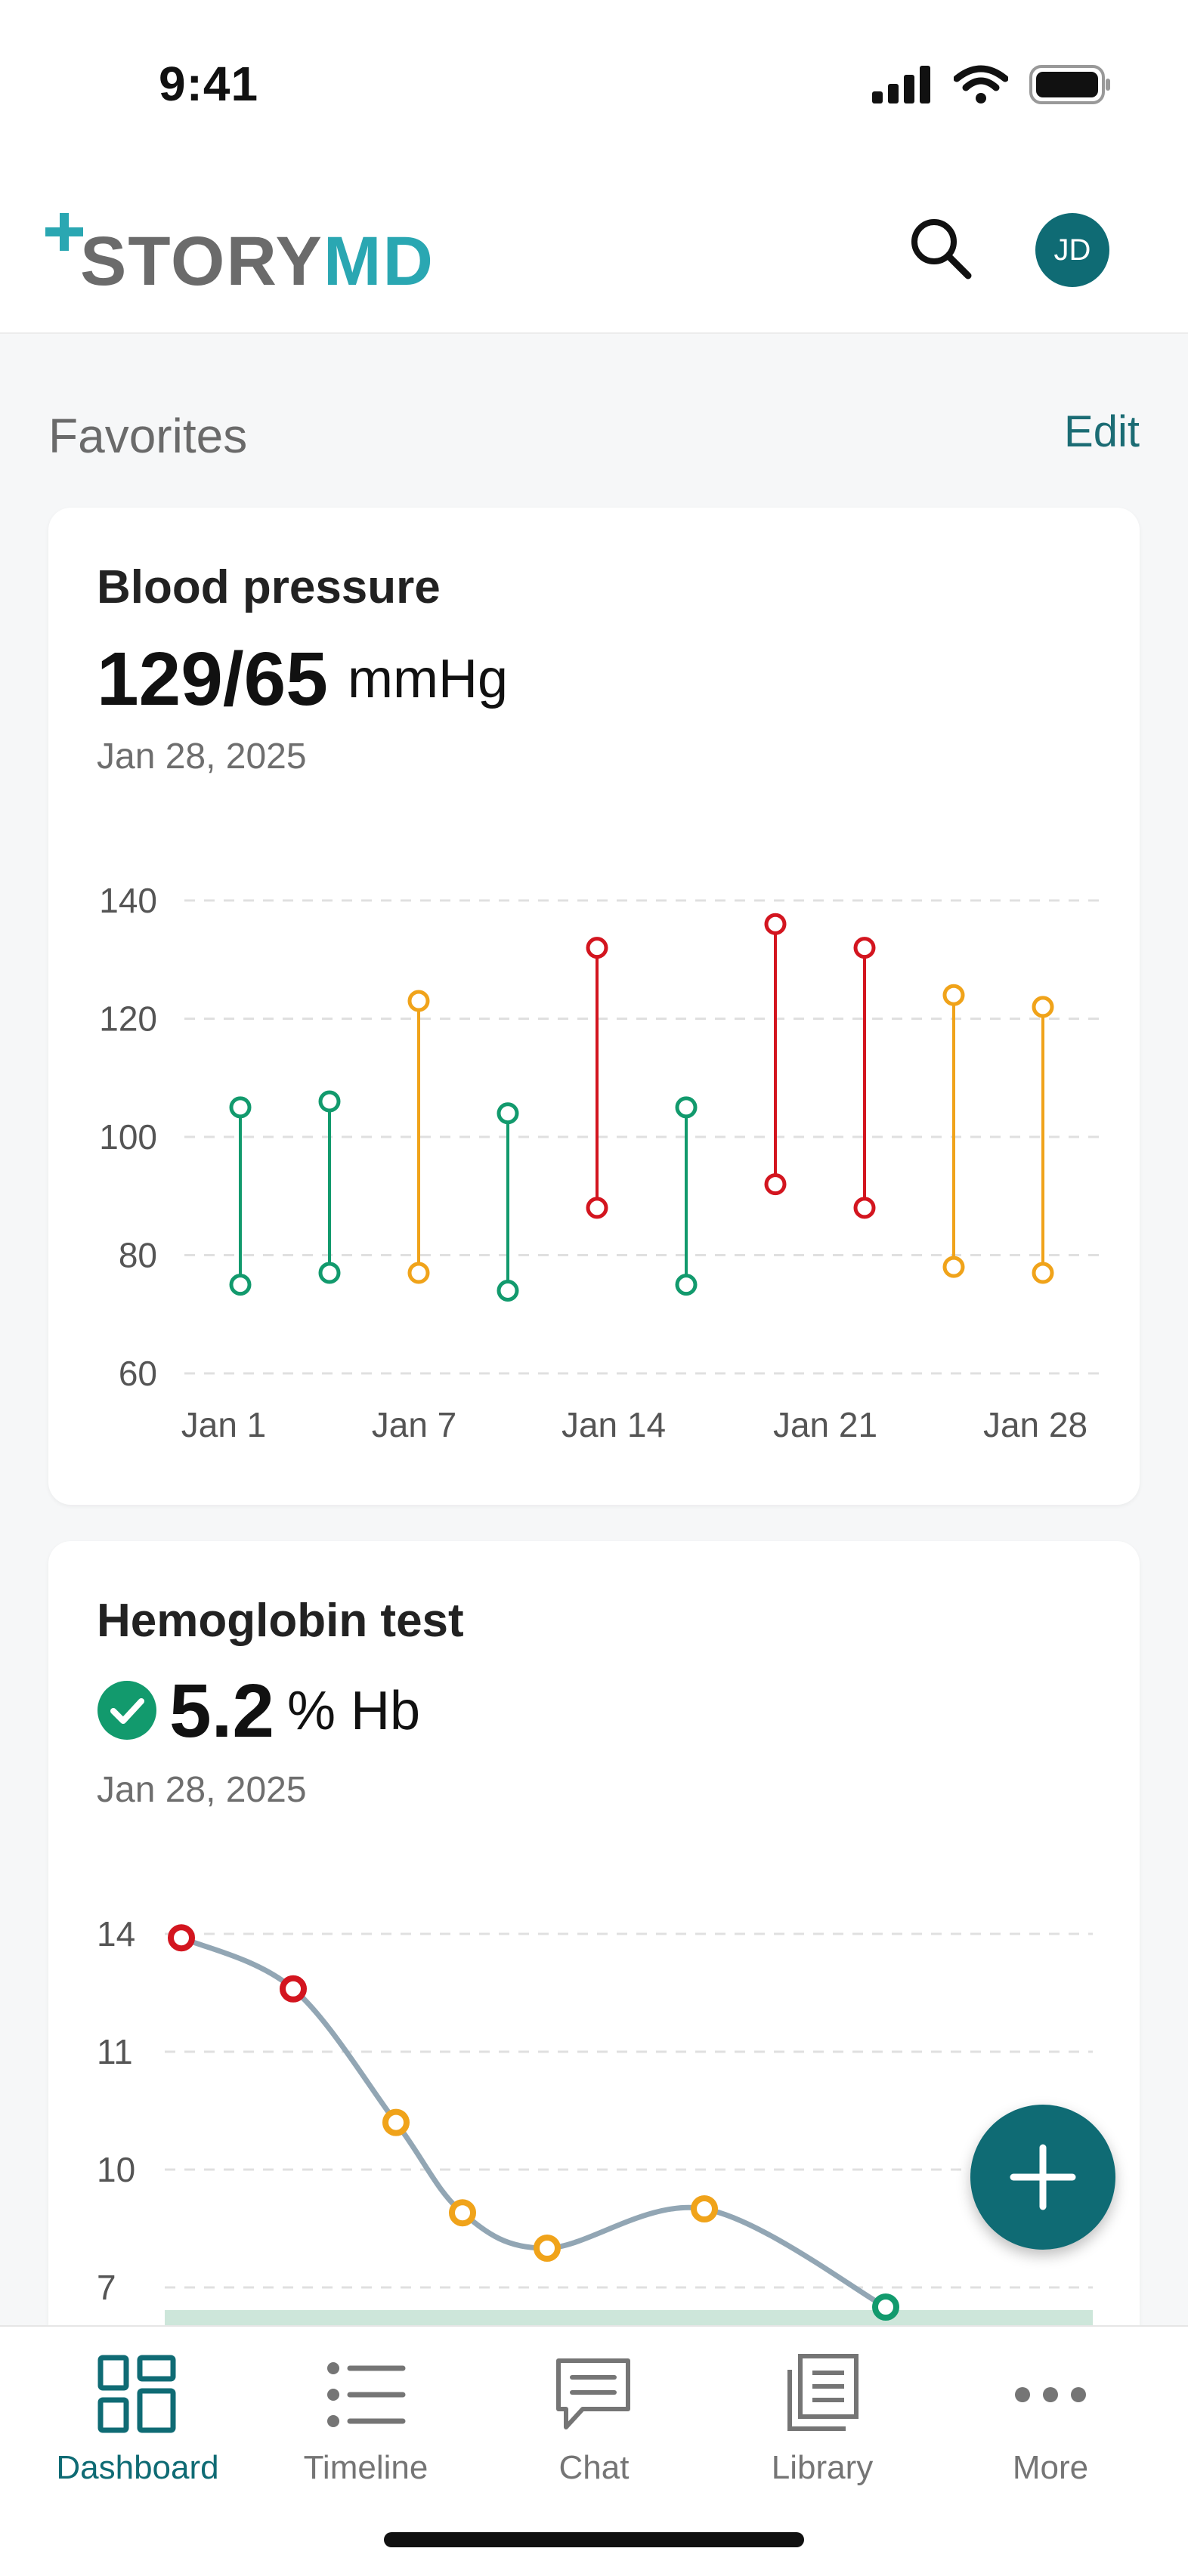  What do you see at coordinates (1051, 2467) in the screenshot?
I see `nav-label: More` at bounding box center [1051, 2467].